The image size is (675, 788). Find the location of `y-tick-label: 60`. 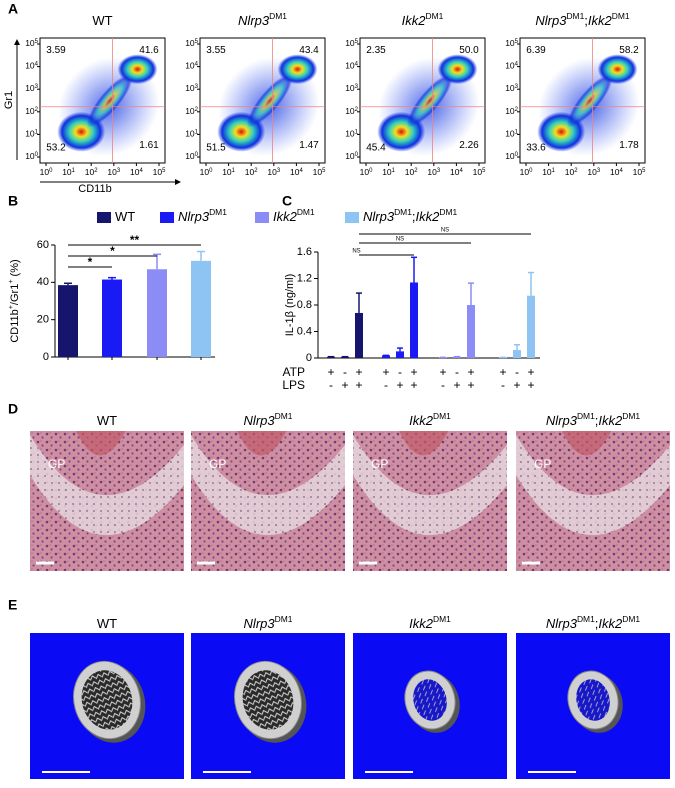

y-tick-label: 60 is located at coordinates (43, 245).